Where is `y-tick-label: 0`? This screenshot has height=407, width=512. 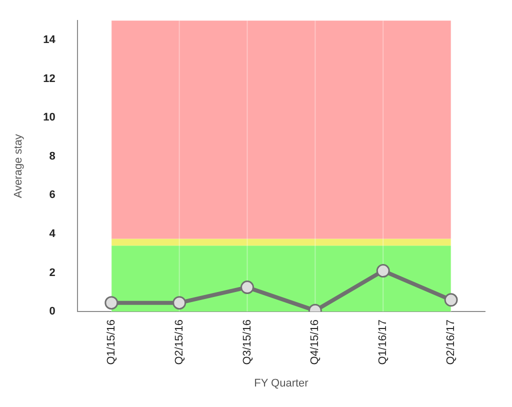
y-tick-label: 0 is located at coordinates (52, 312).